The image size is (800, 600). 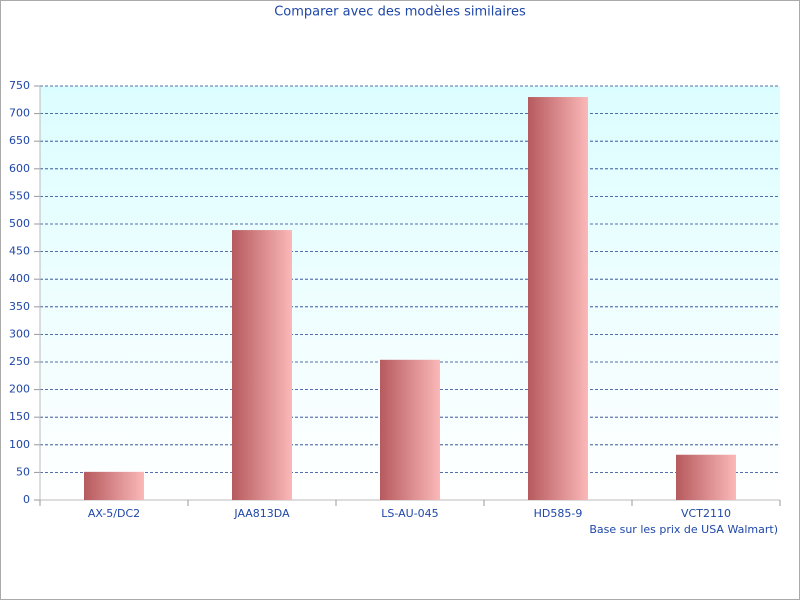 I want to click on y-tick-label: 700, so click(x=19, y=113).